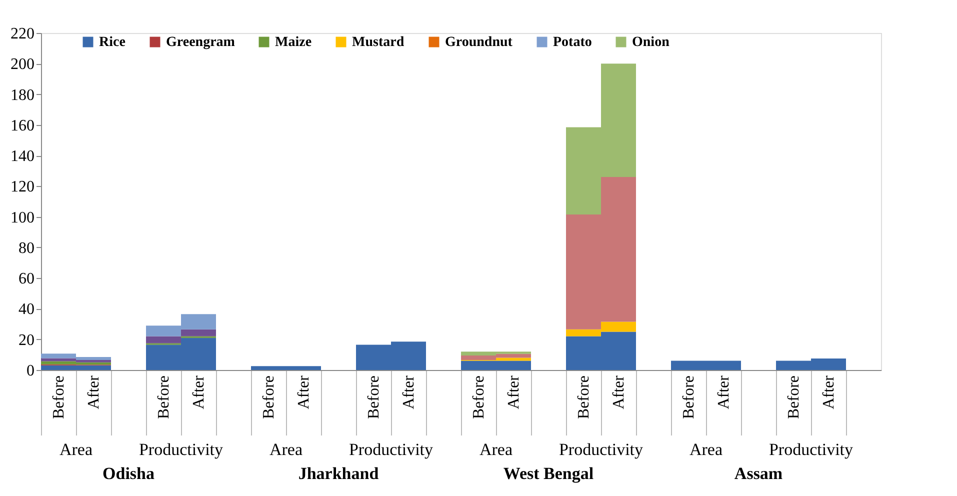 Image resolution: width=957 pixels, height=496 pixels. Describe the element at coordinates (22, 187) in the screenshot. I see `y-tick-label: 120` at that location.